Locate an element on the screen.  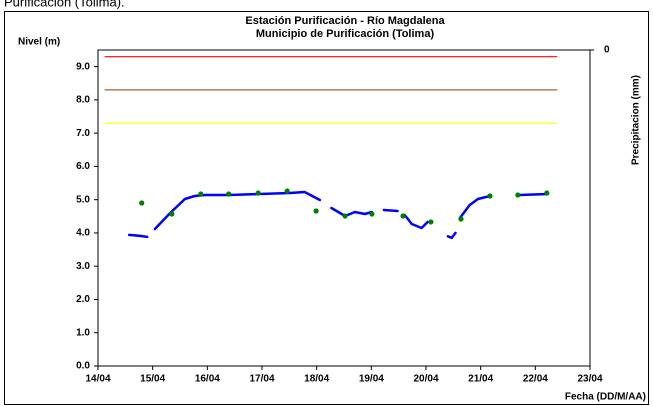
y-tick-label: 7.0 is located at coordinates (83, 133).